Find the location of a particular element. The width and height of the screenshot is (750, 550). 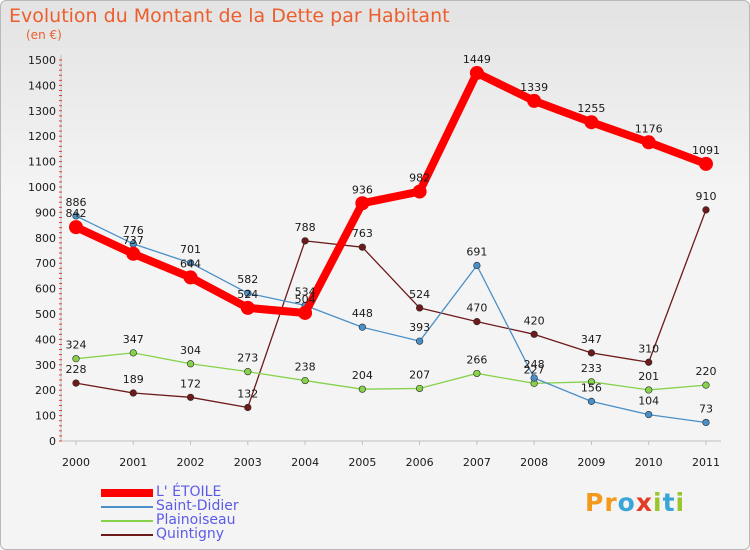

y-tick-label: 300 is located at coordinates (45, 365).